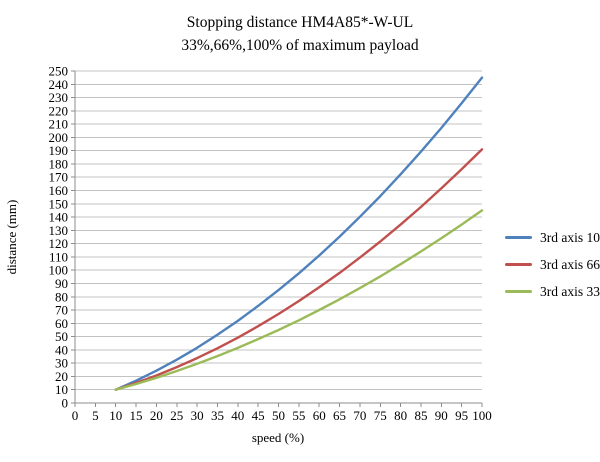 This screenshot has width=600, height=462. Describe the element at coordinates (59, 243) in the screenshot. I see `y-tick-label: 120` at that location.